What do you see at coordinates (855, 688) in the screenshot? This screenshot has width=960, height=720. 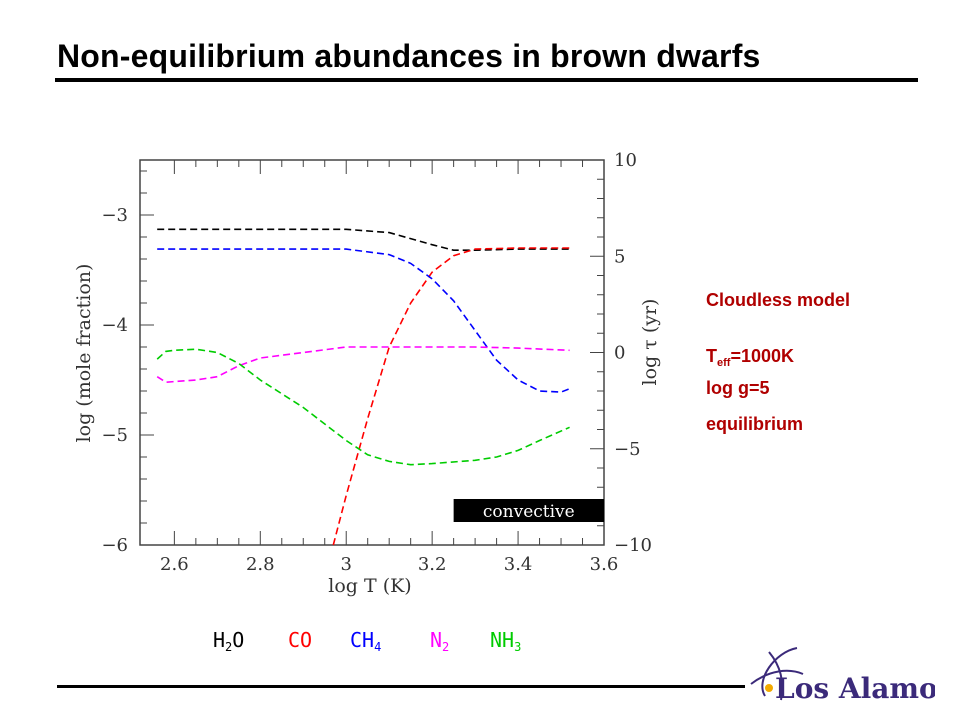 I see `logo-text: Los Alamos` at bounding box center [855, 688].